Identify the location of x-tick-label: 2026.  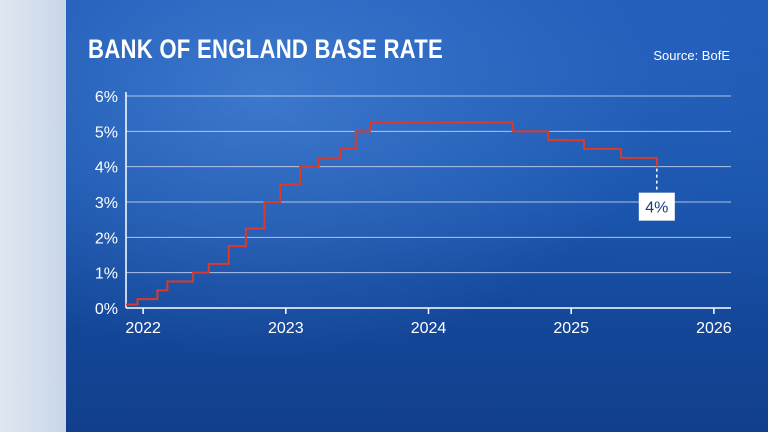
(714, 328).